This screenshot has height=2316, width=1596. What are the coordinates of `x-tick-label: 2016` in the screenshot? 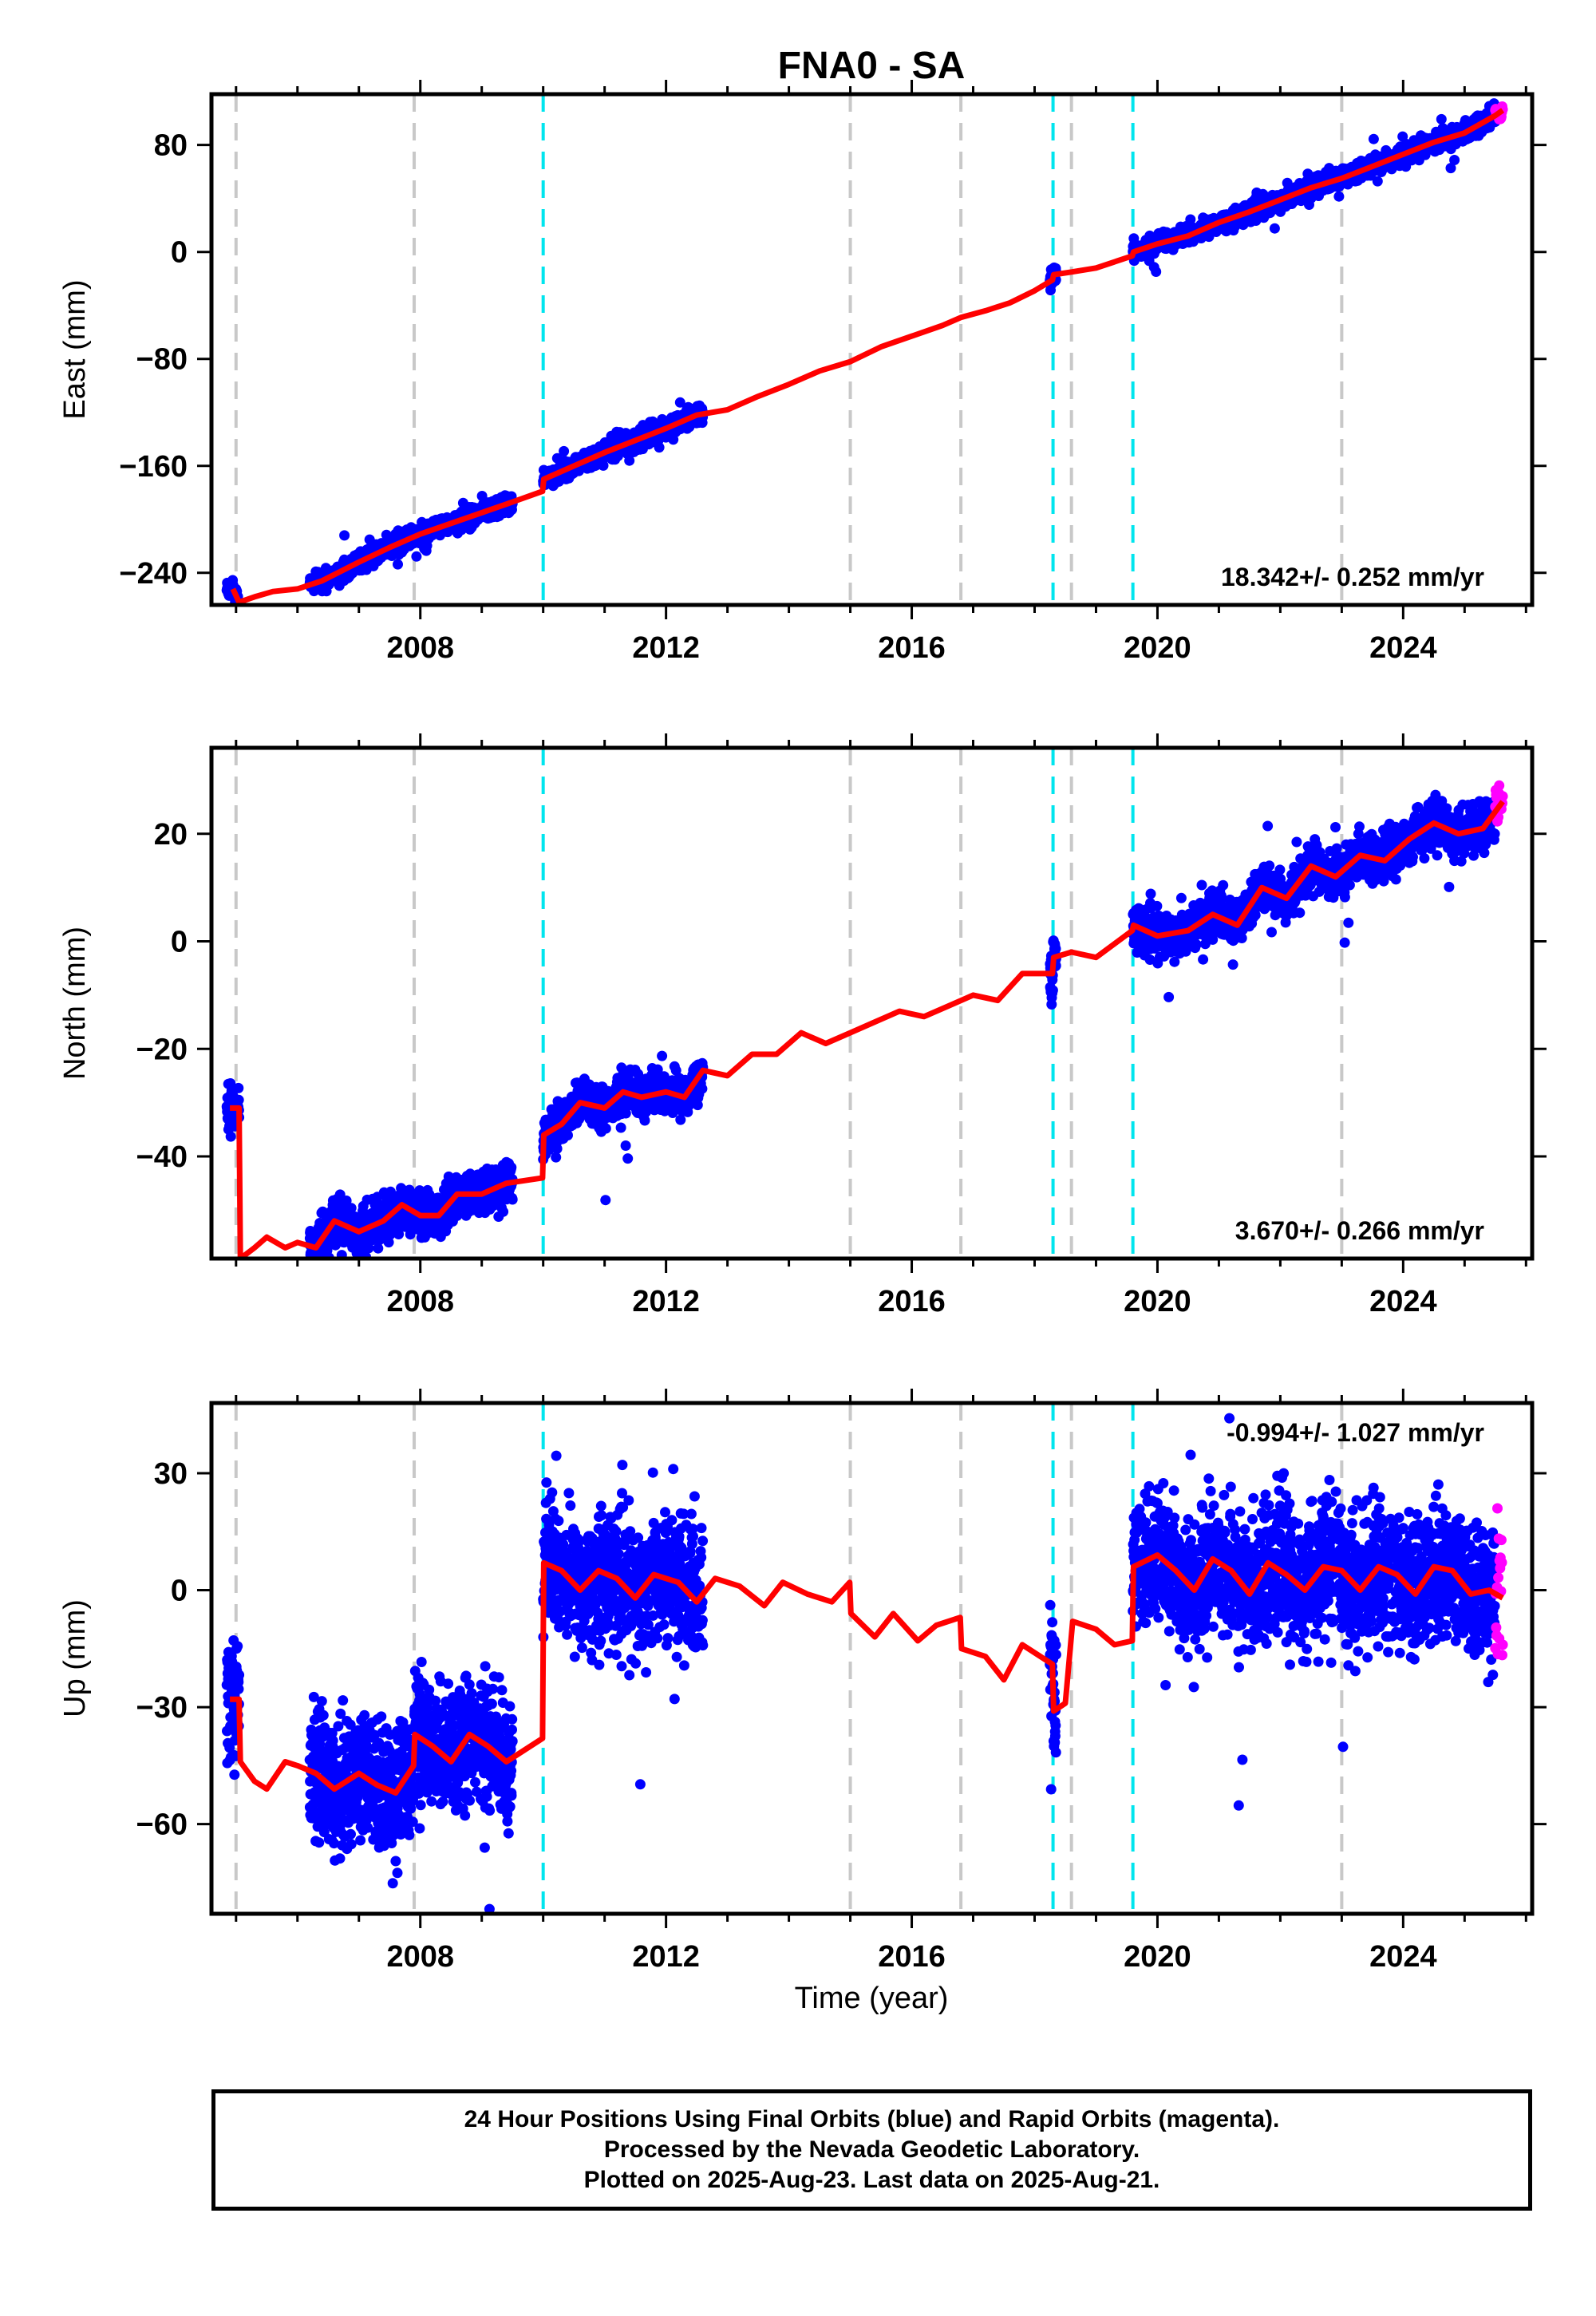 It's located at (912, 648).